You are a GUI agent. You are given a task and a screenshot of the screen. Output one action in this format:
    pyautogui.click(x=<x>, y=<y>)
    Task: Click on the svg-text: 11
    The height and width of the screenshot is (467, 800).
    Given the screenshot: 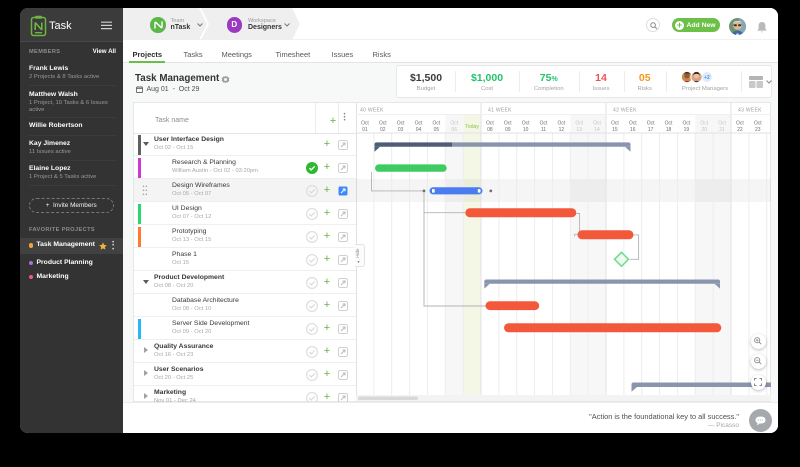 What is the action you would take?
    pyautogui.click(x=543, y=130)
    